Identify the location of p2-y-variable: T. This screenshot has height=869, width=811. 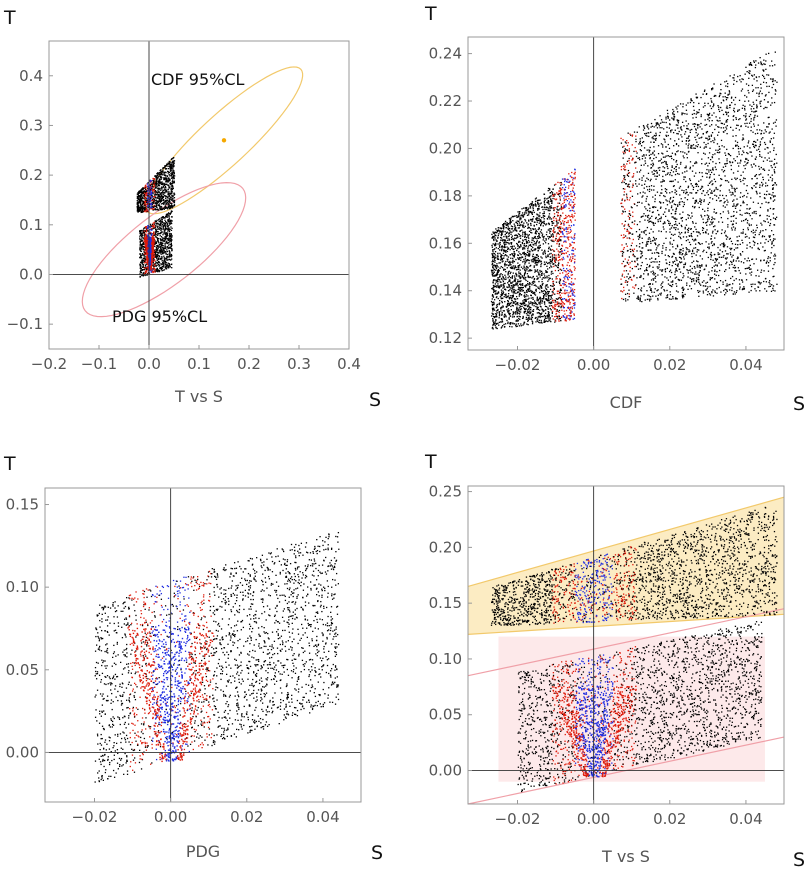
(430, 14).